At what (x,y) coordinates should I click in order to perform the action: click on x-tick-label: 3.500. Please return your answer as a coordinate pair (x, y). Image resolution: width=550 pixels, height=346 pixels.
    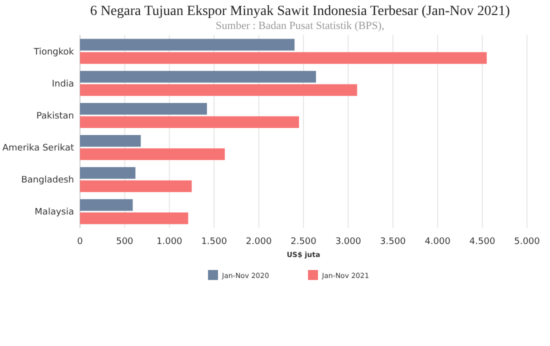
    Looking at the image, I should click on (393, 242).